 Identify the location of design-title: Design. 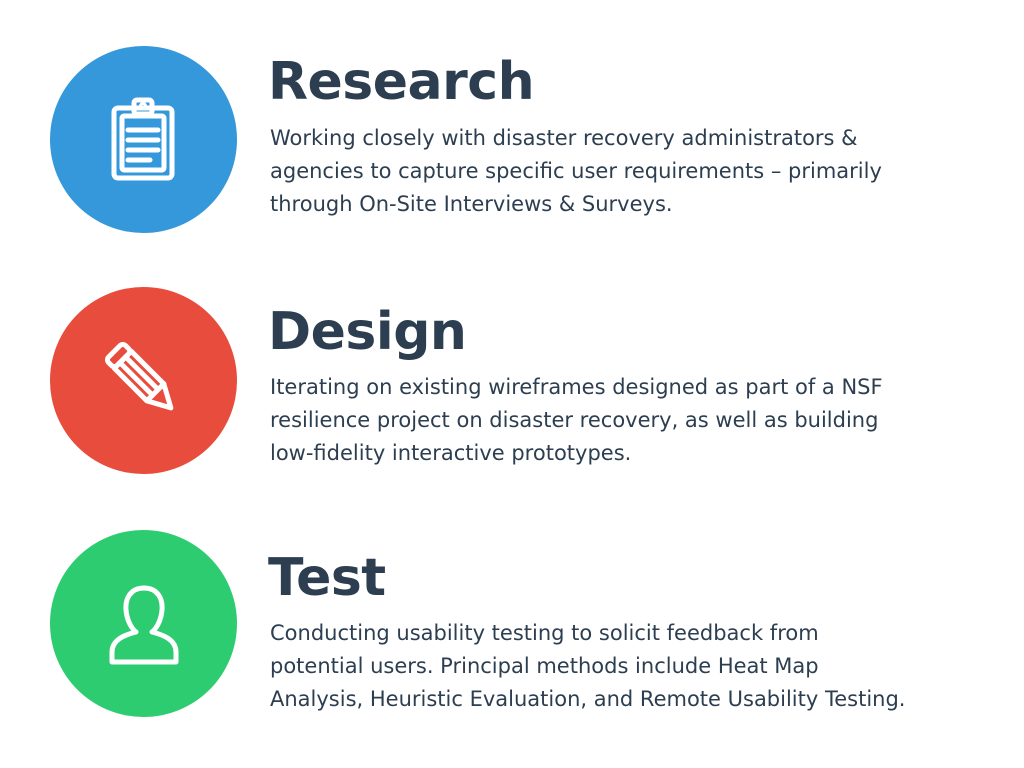
(367, 332).